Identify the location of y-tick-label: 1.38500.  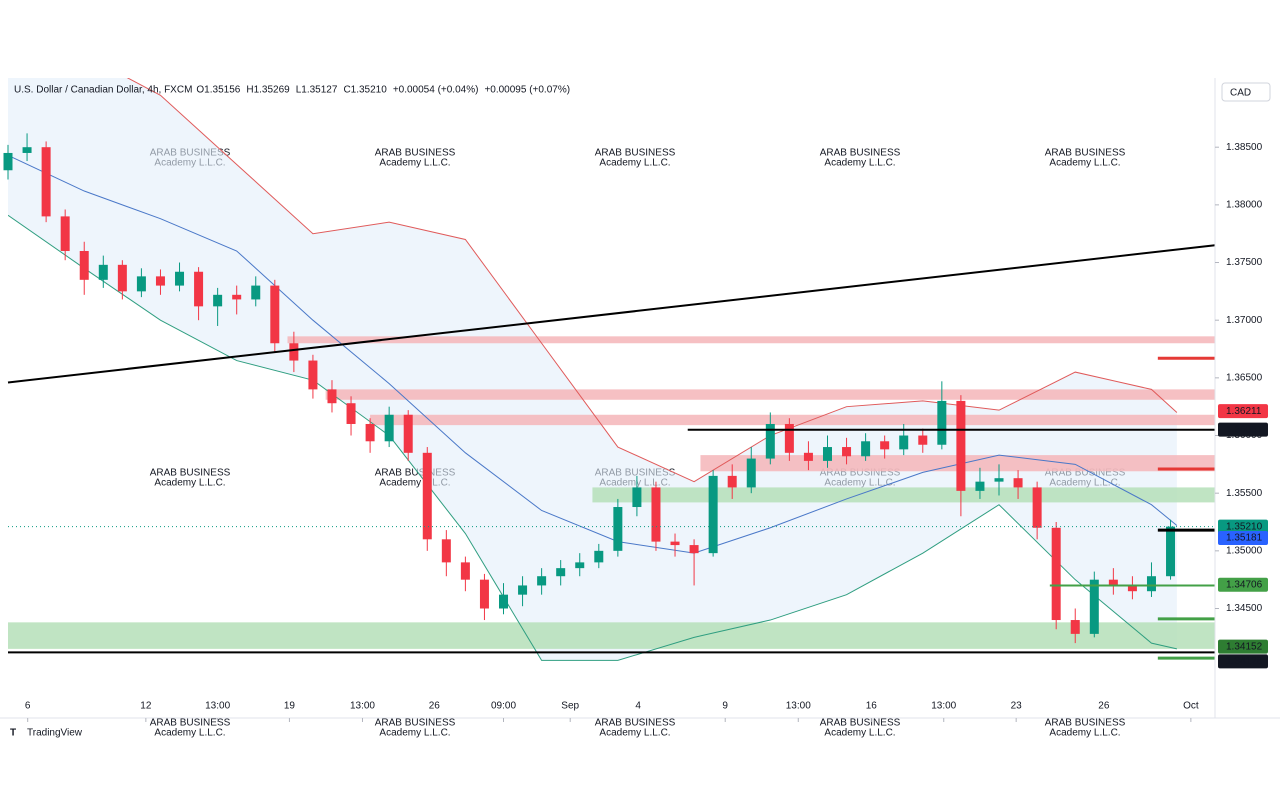
(1244, 147).